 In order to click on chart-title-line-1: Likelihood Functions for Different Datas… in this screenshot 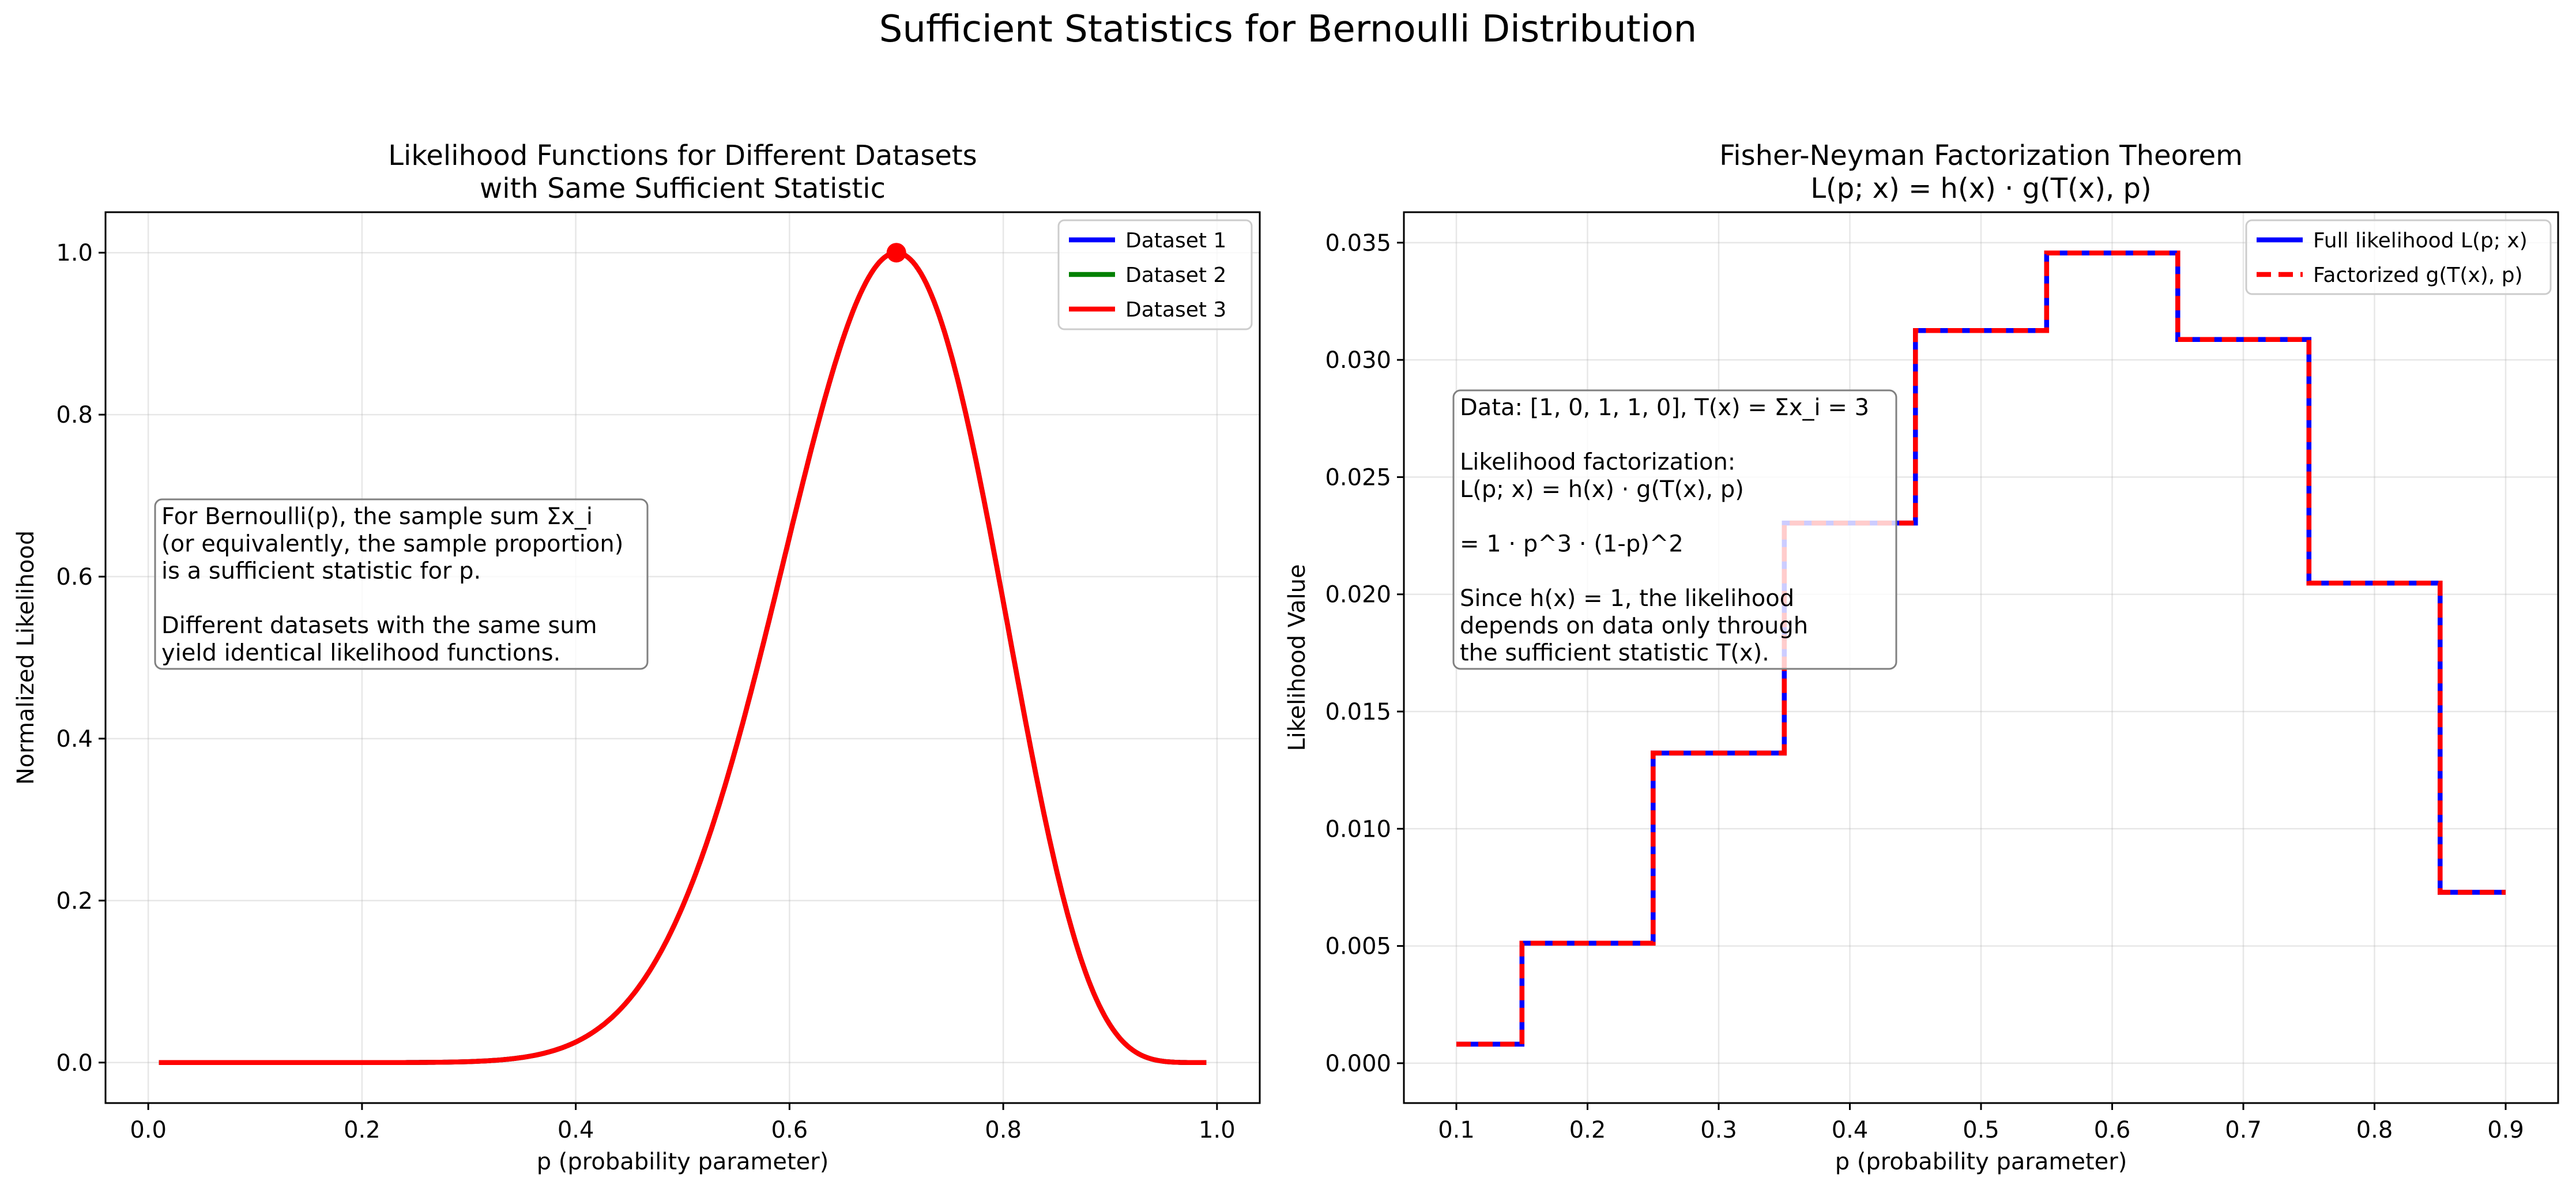, I will do `click(682, 156)`.